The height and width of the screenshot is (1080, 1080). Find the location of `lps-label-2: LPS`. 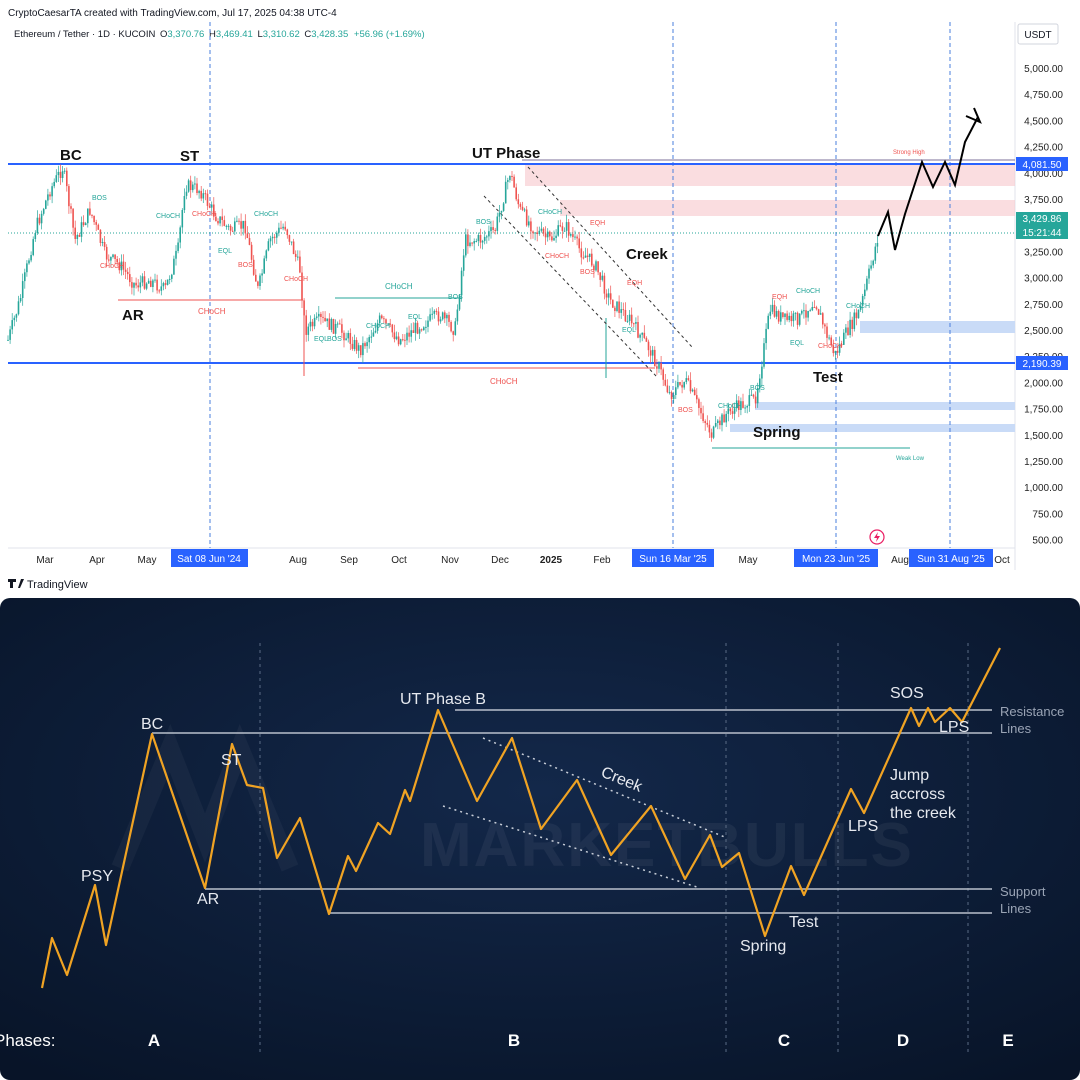

lps-label-2: LPS is located at coordinates (954, 727).